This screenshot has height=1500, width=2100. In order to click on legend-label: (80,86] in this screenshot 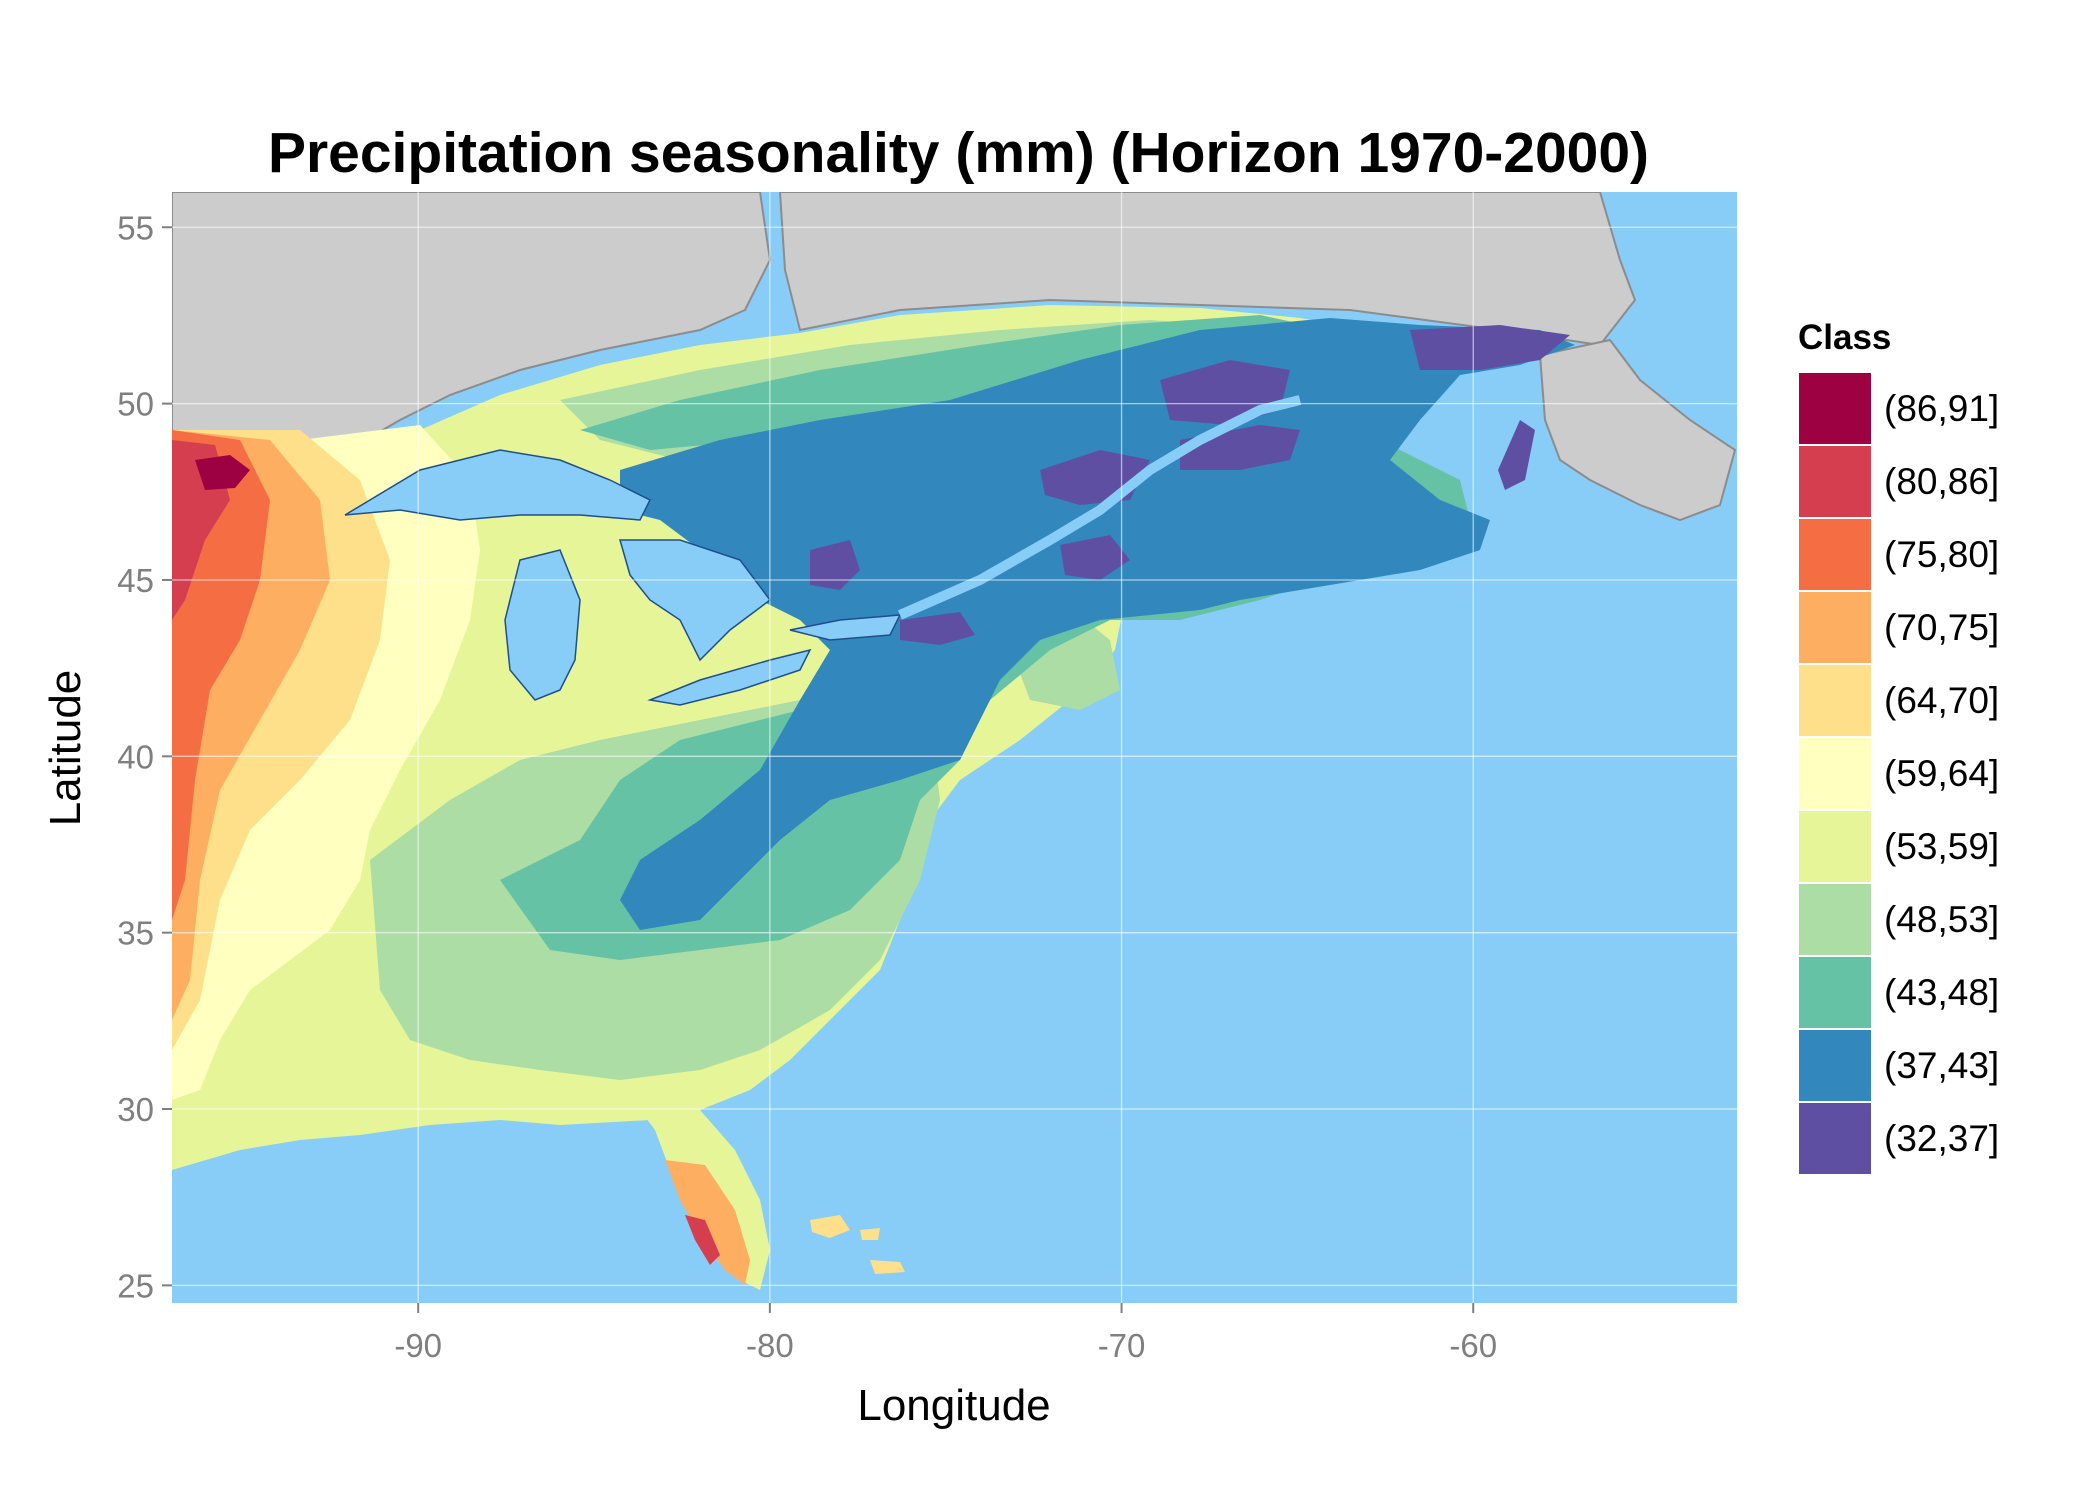, I will do `click(1942, 481)`.